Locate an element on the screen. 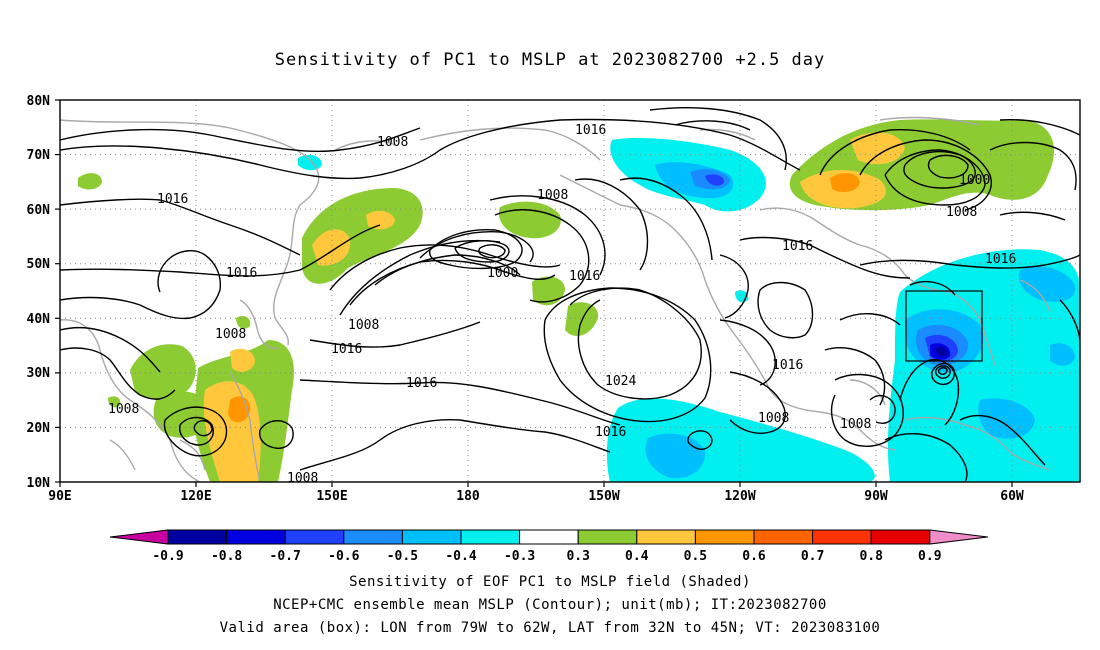 The height and width of the screenshot is (650, 1100). lat-label: 30N is located at coordinates (39, 373).